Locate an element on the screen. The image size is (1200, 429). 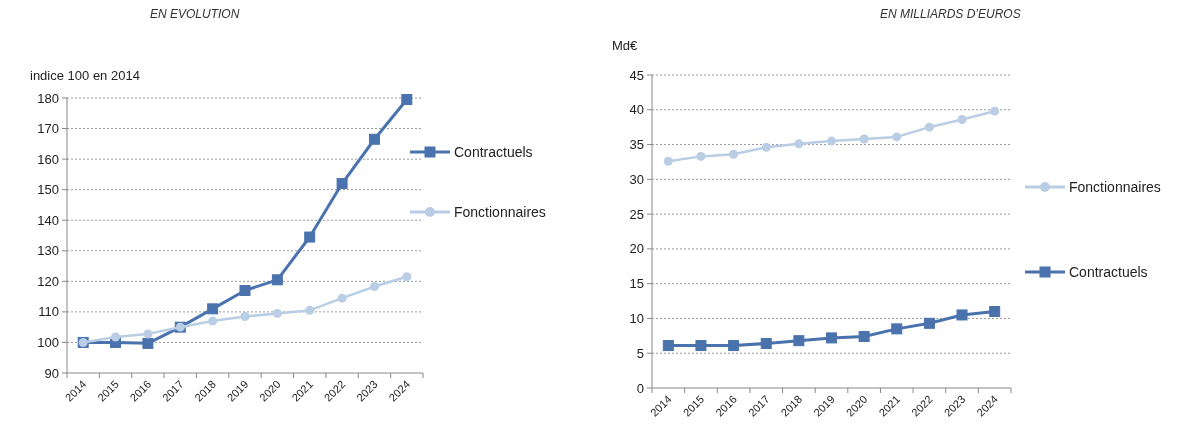
chart-title: EN MILLIARDS D’EUROS is located at coordinates (950, 14).